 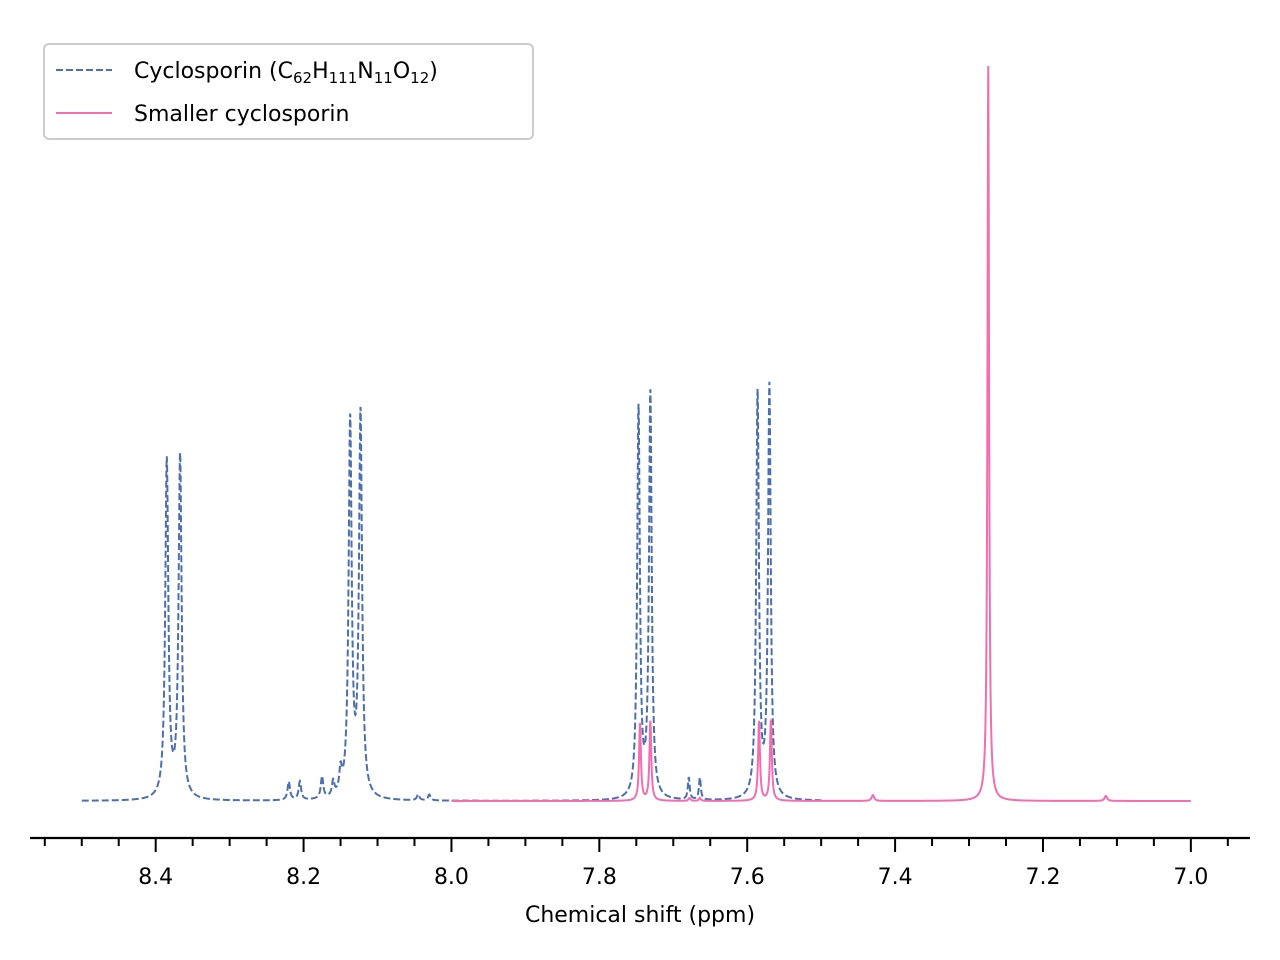 What do you see at coordinates (286, 73) in the screenshot?
I see `legend-label-cyclosporin: Cyclosporin (C62H111N11O12)` at bounding box center [286, 73].